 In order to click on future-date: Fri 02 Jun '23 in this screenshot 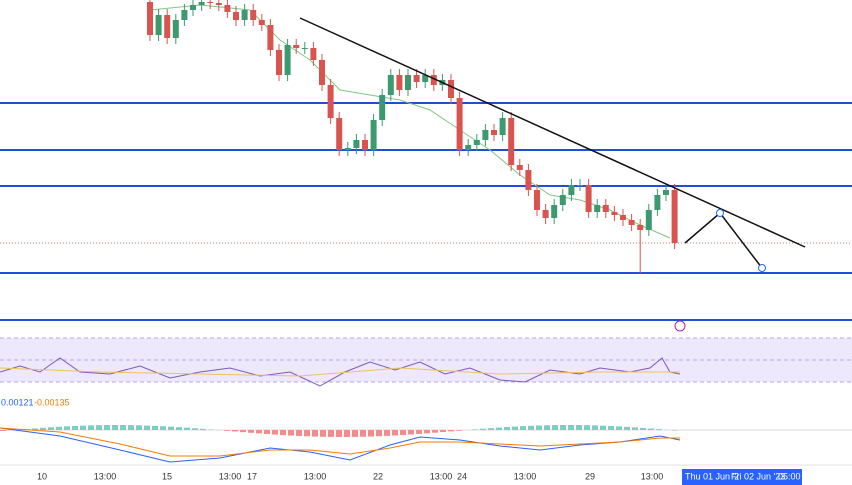, I will do `click(758, 476)`.